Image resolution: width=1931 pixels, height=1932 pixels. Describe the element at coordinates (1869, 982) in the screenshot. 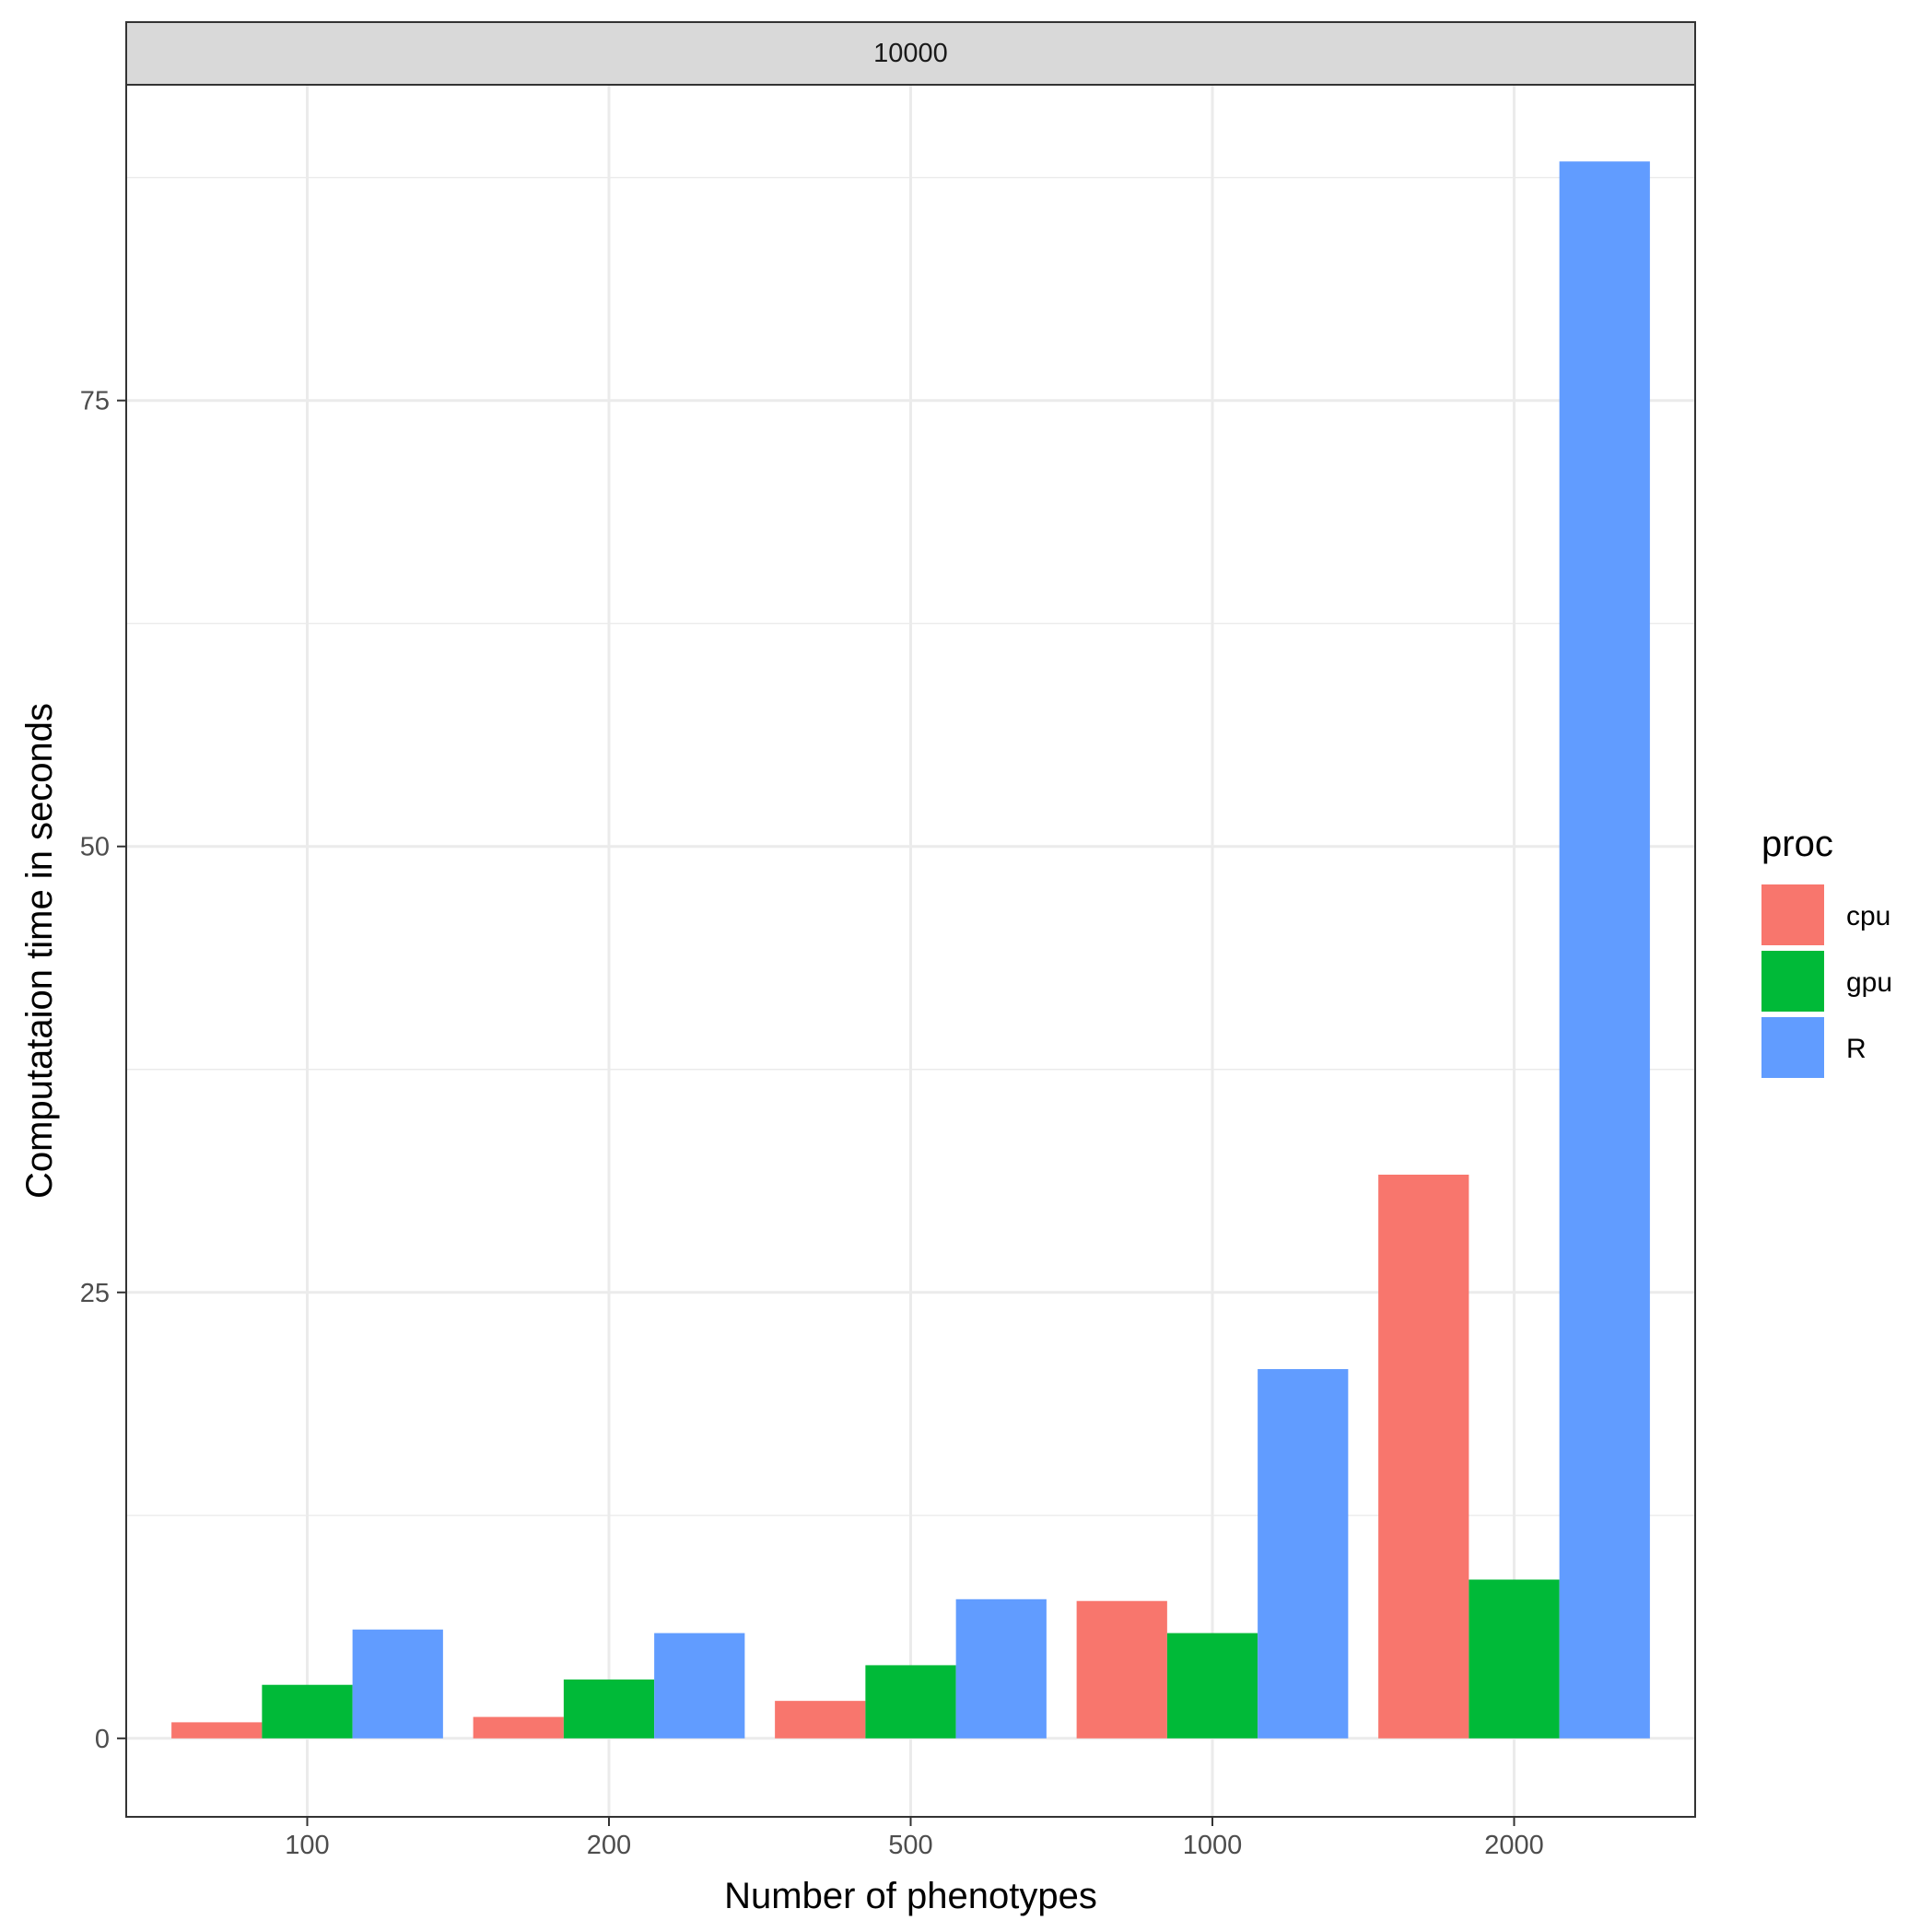

I see `legend-label-gpu: gpu` at that location.